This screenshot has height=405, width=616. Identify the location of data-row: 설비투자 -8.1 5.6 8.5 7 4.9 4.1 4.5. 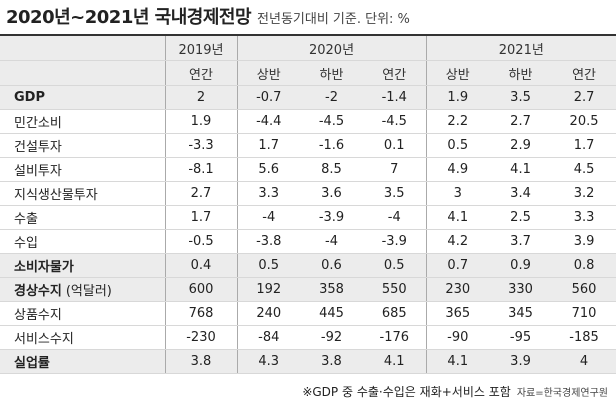
(308, 169).